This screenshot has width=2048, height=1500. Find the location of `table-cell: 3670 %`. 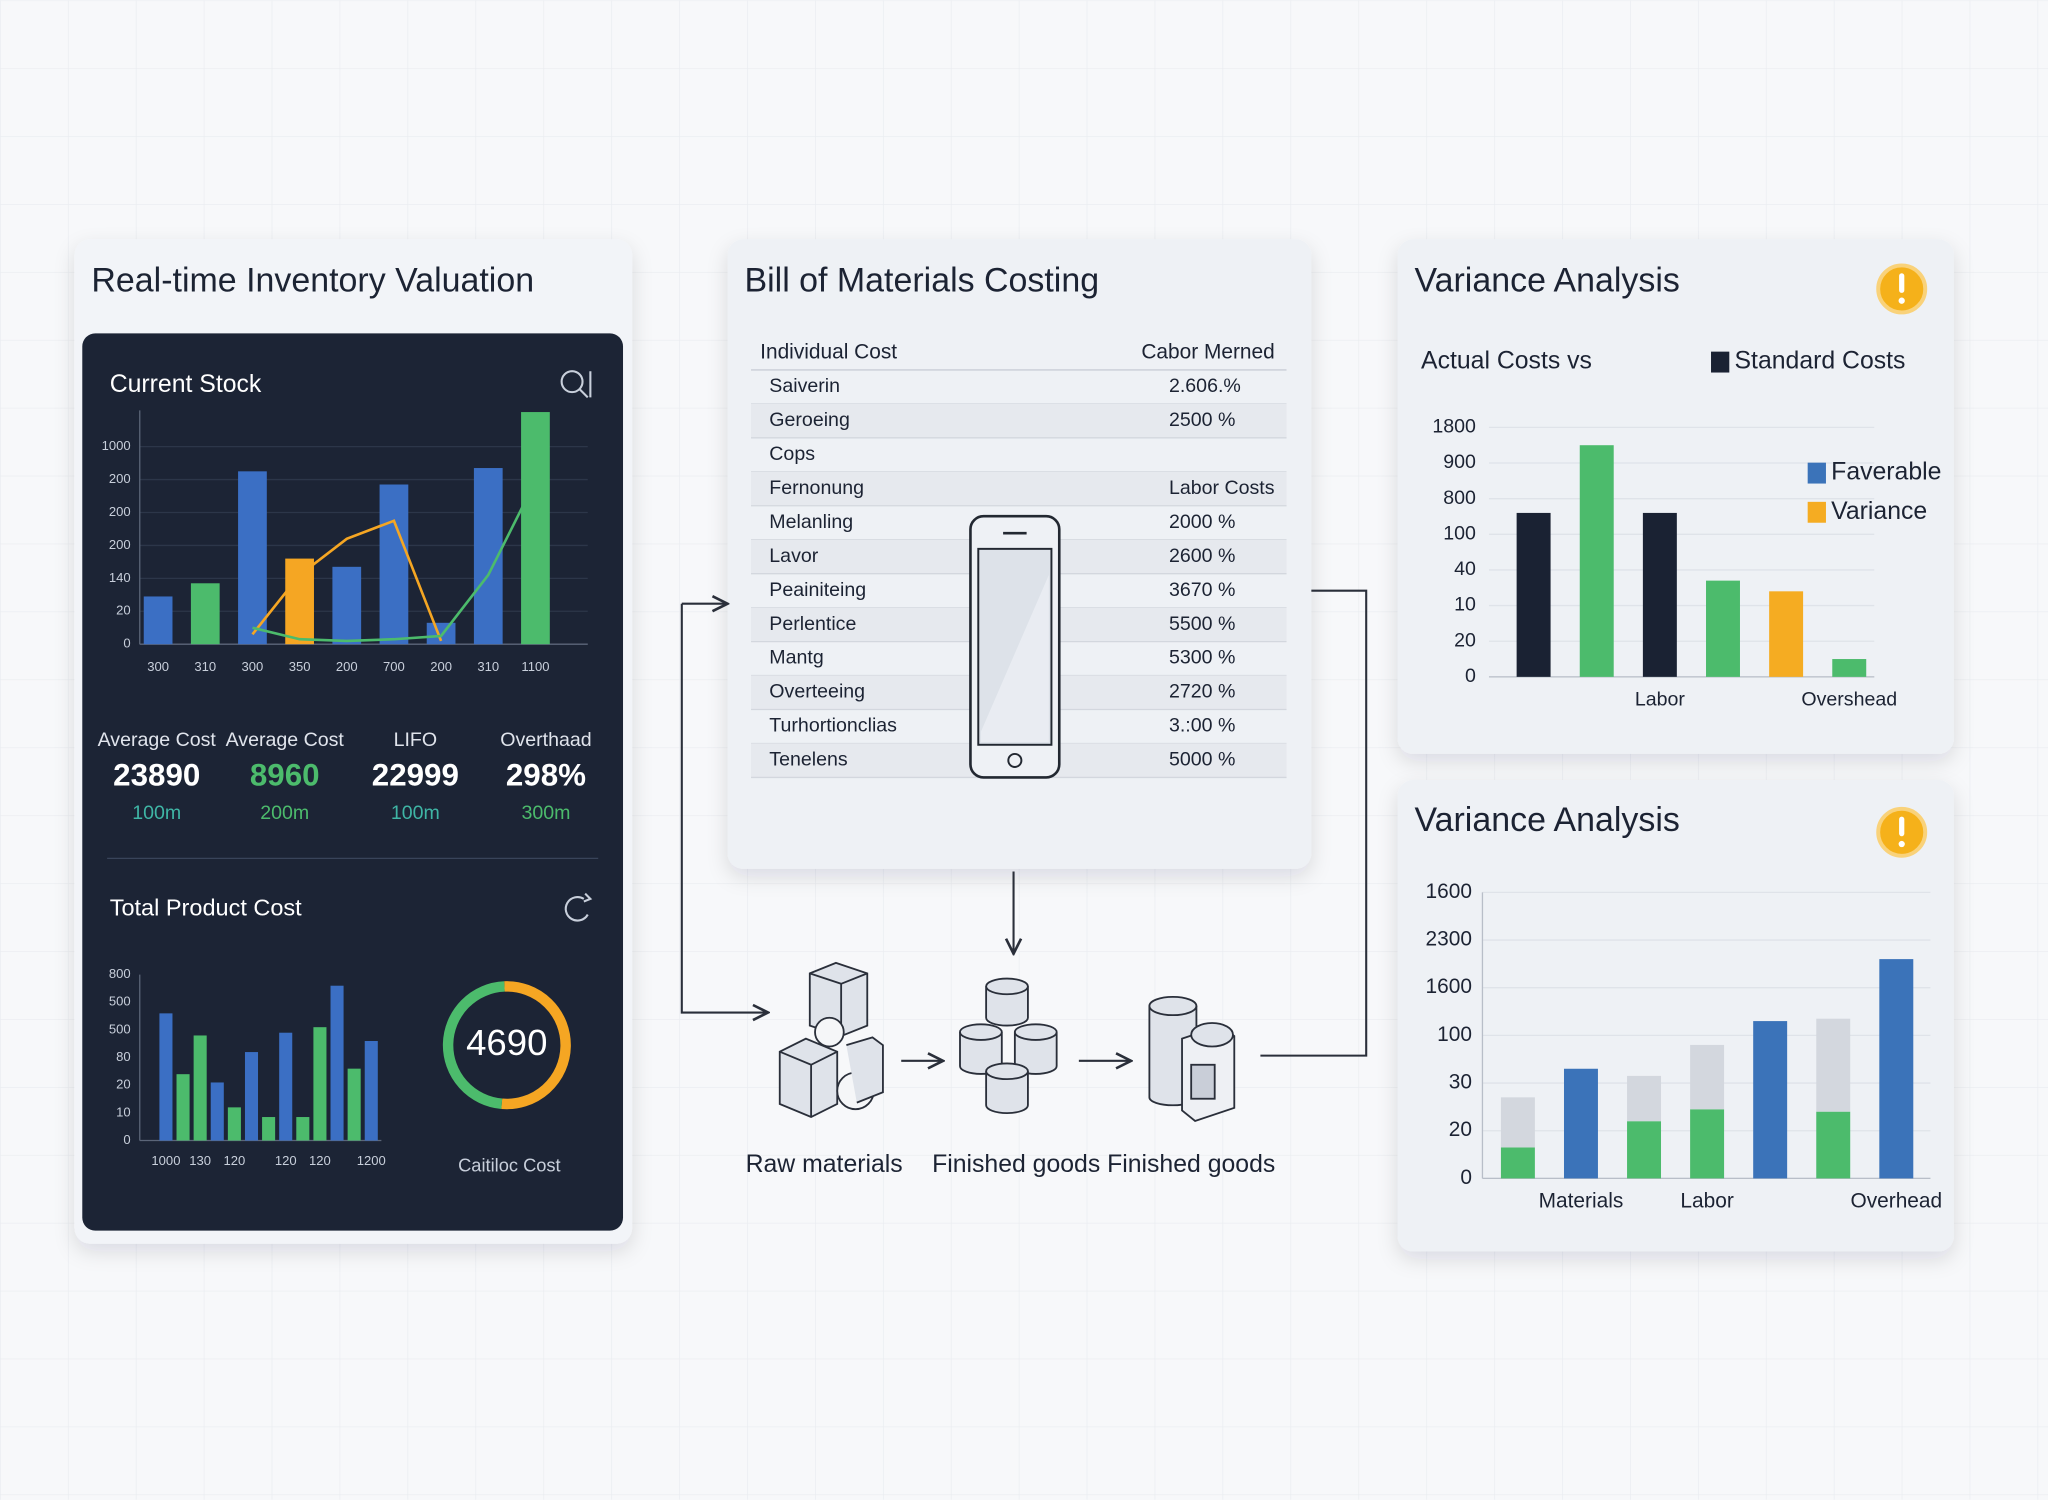

table-cell: 3670 % is located at coordinates (1202, 590).